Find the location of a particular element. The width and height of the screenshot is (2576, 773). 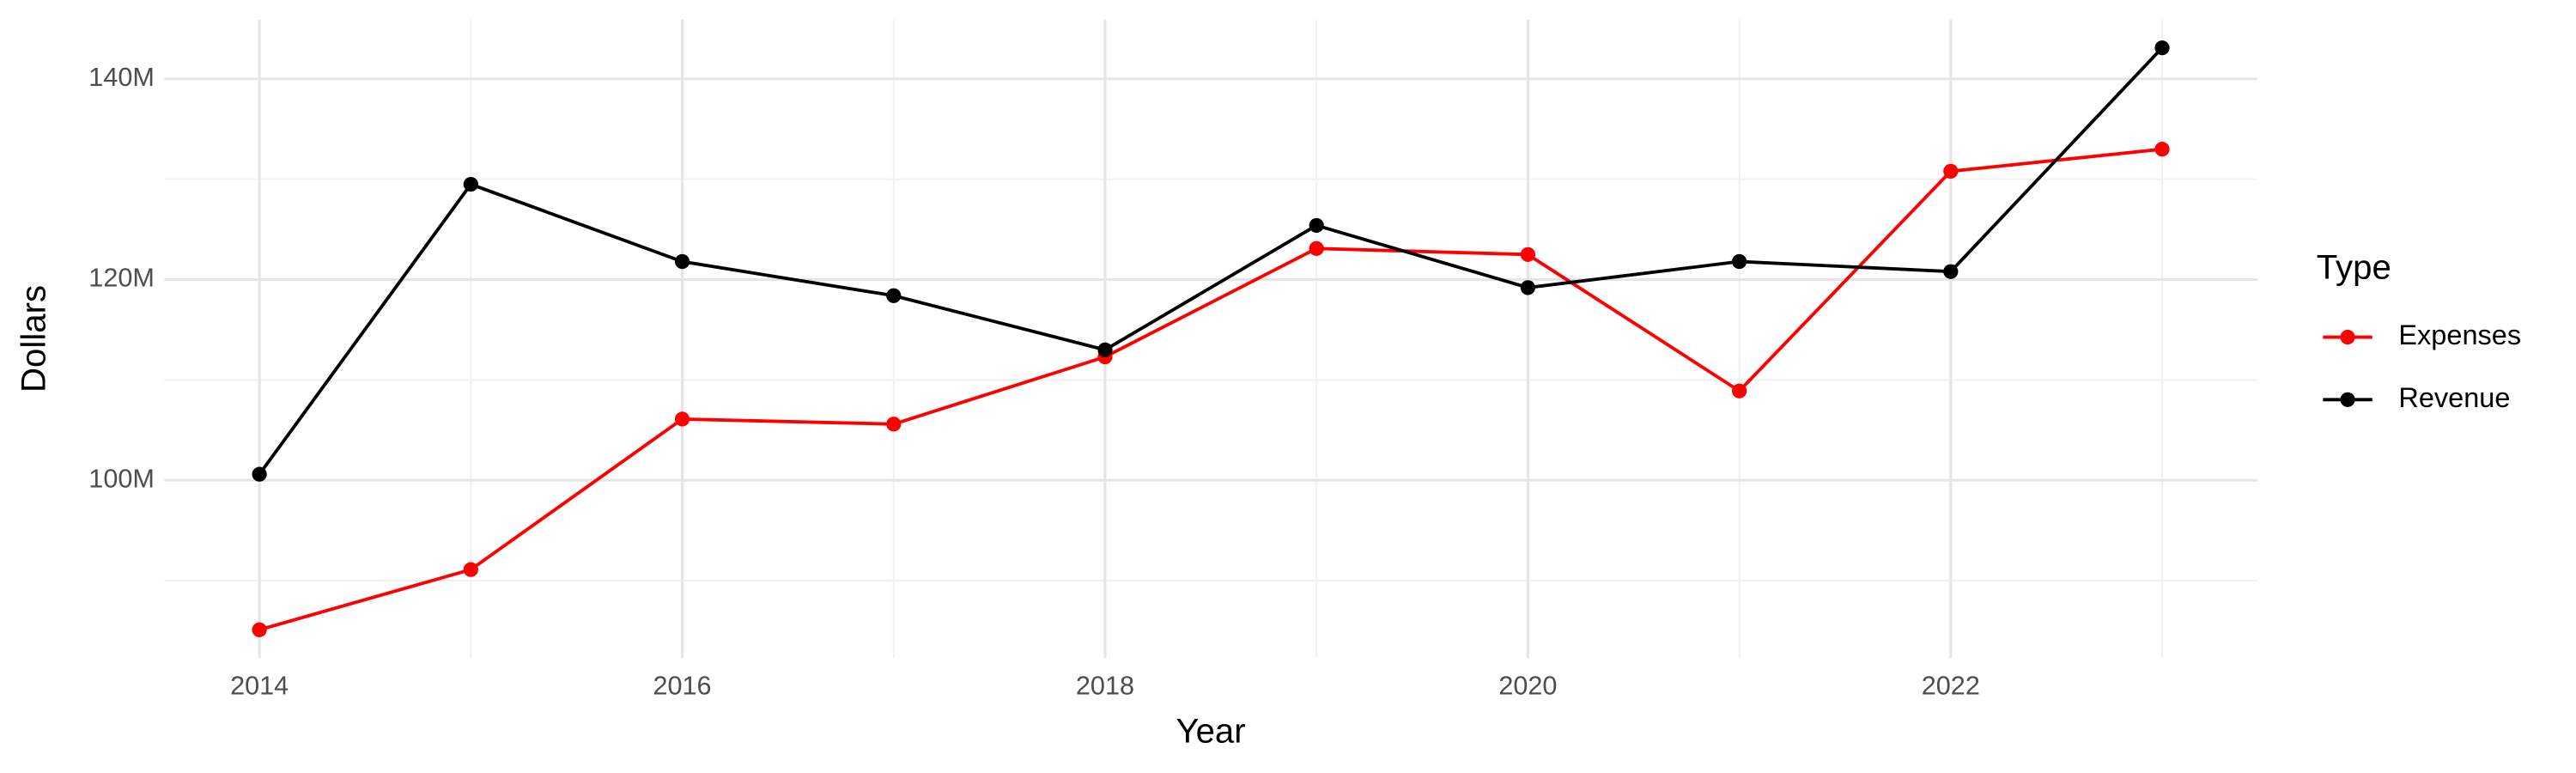

y-tick-label: 120M is located at coordinates (122, 278).